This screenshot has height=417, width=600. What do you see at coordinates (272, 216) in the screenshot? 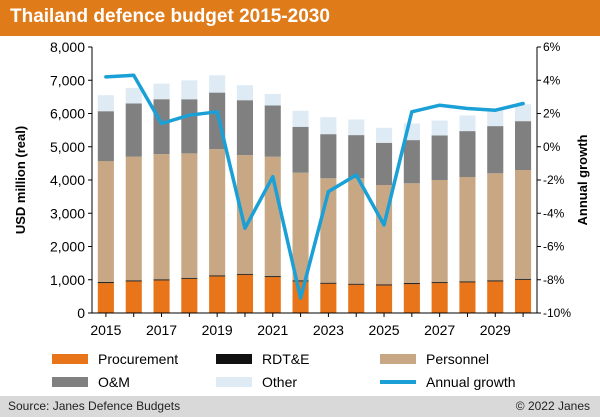
I see `bar-personnel-2021` at bounding box center [272, 216].